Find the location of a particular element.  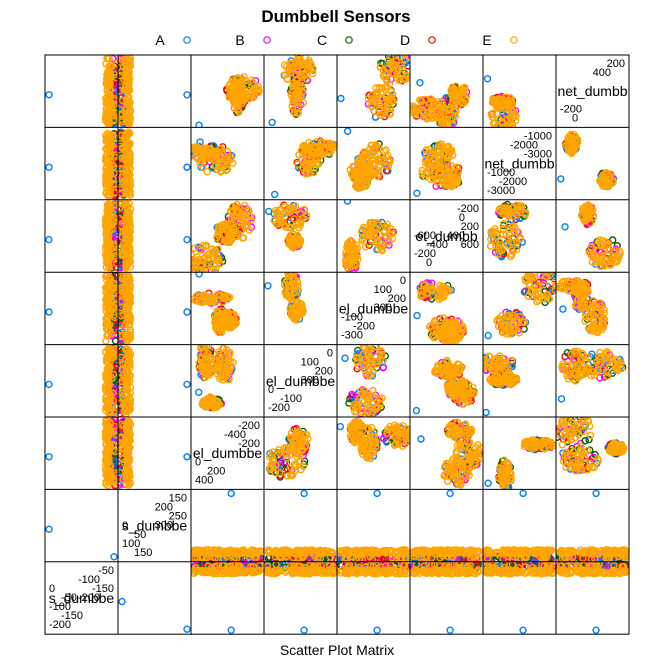

tick-label: 200 is located at coordinates (397, 299).